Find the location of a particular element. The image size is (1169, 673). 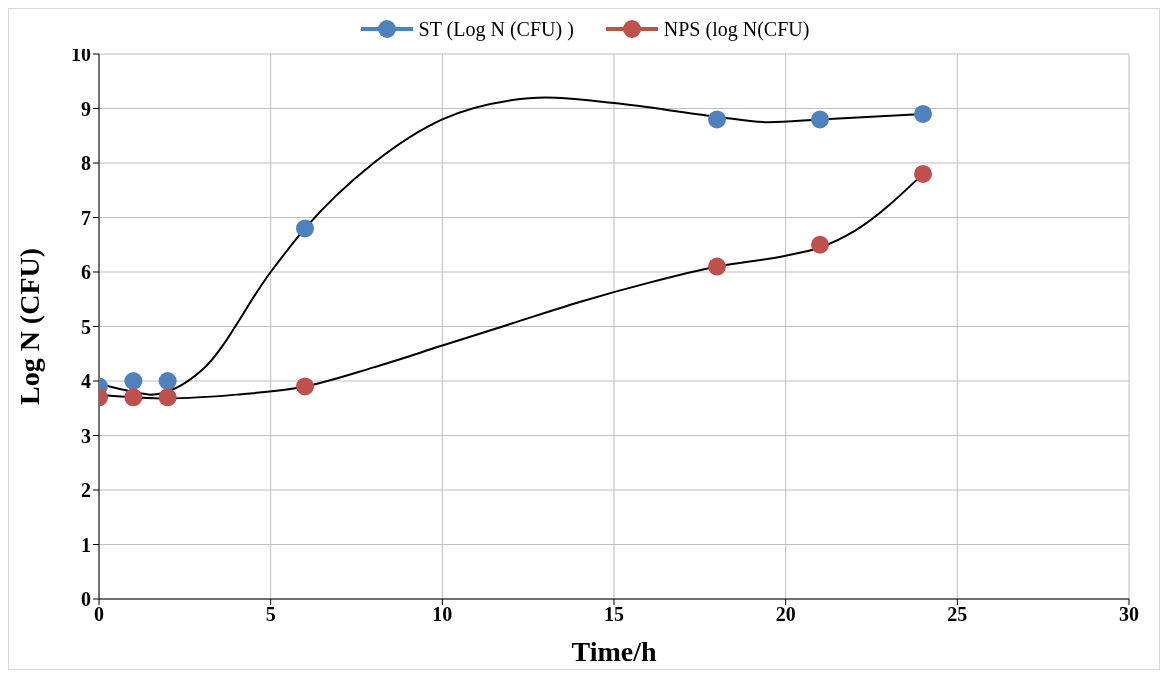

x-tick-label: 25 is located at coordinates (957, 614).